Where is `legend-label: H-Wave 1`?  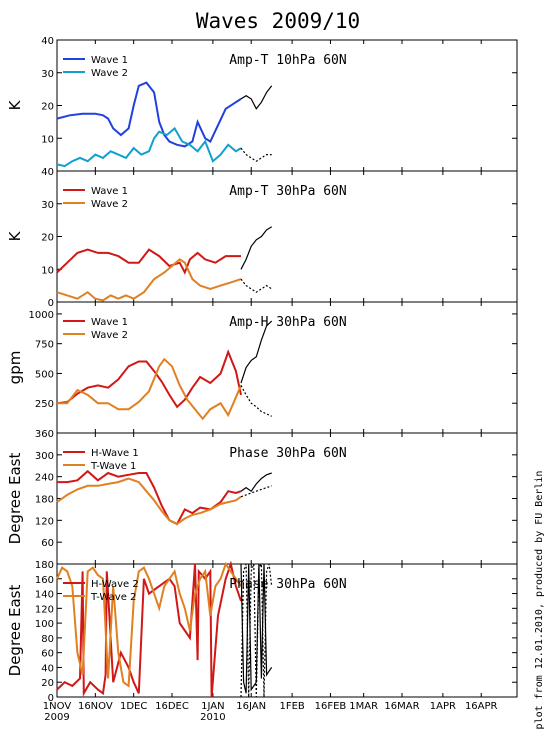 legend-label: H-Wave 1 is located at coordinates (115, 453).